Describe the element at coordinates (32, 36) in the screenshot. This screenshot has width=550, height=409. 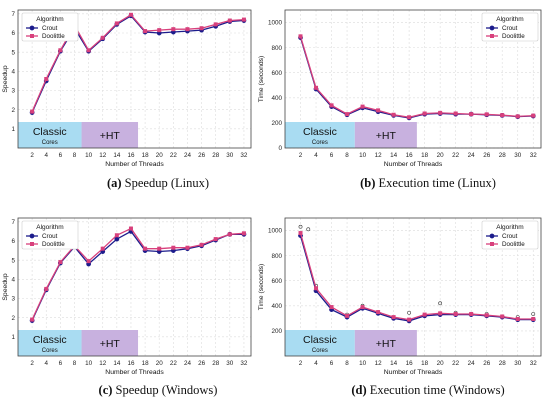
I see `legend-marker-doolittle` at that location.